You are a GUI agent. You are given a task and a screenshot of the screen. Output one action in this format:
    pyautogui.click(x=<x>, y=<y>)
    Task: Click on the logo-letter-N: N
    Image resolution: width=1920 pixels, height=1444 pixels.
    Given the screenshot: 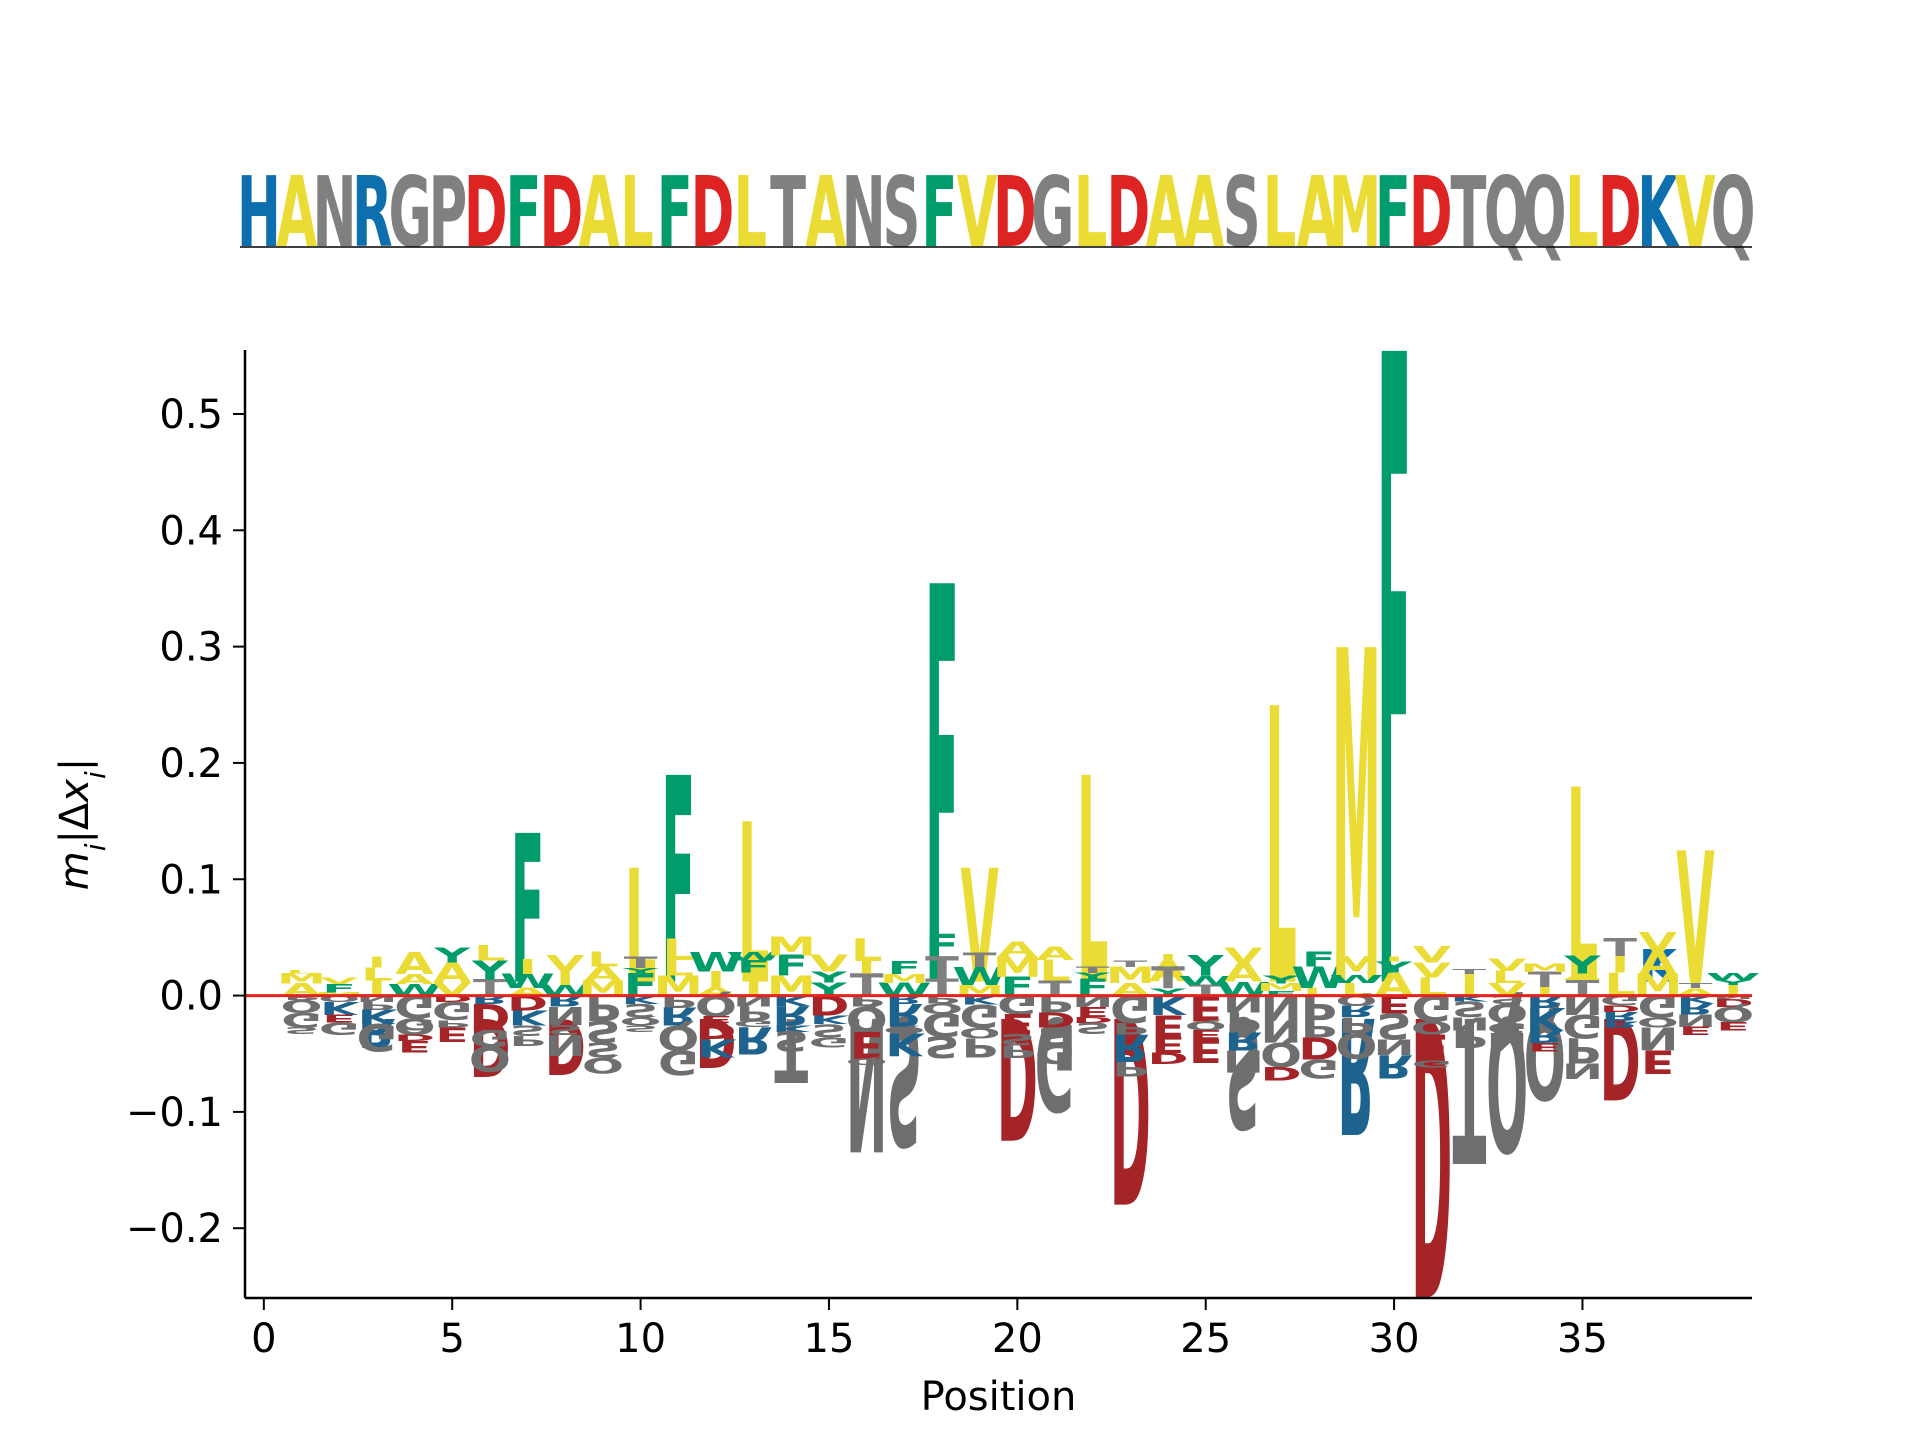 What is the action you would take?
    pyautogui.click(x=866, y=1082)
    